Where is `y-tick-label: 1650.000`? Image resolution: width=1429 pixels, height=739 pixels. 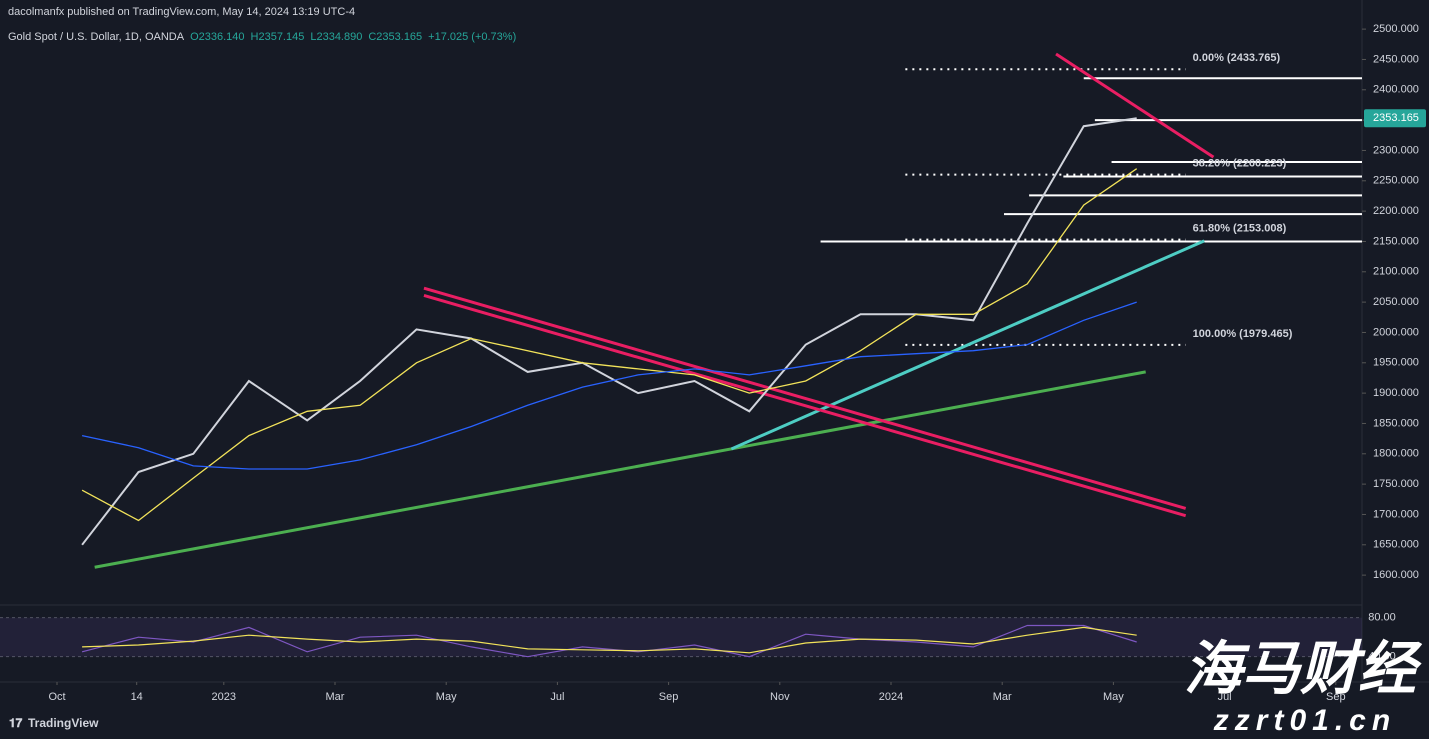 y-tick-label: 1650.000 is located at coordinates (1396, 545).